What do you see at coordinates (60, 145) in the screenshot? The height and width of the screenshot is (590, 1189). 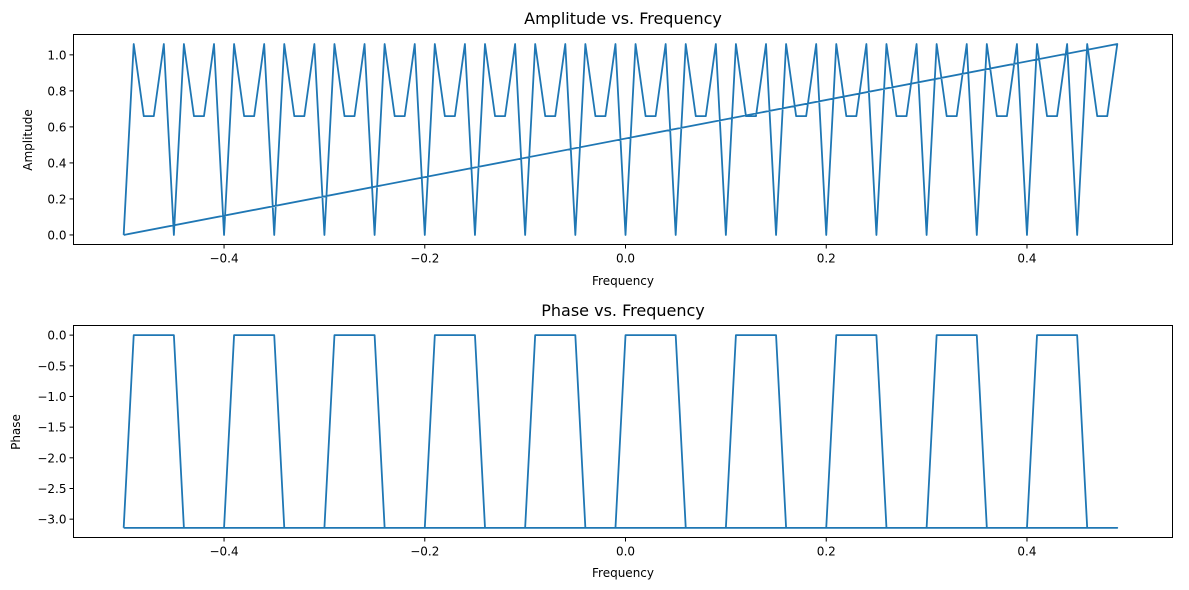 I see `amplitude-y-ticks: 0.0 0.2 0.4 0.6 0.8 1.0` at bounding box center [60, 145].